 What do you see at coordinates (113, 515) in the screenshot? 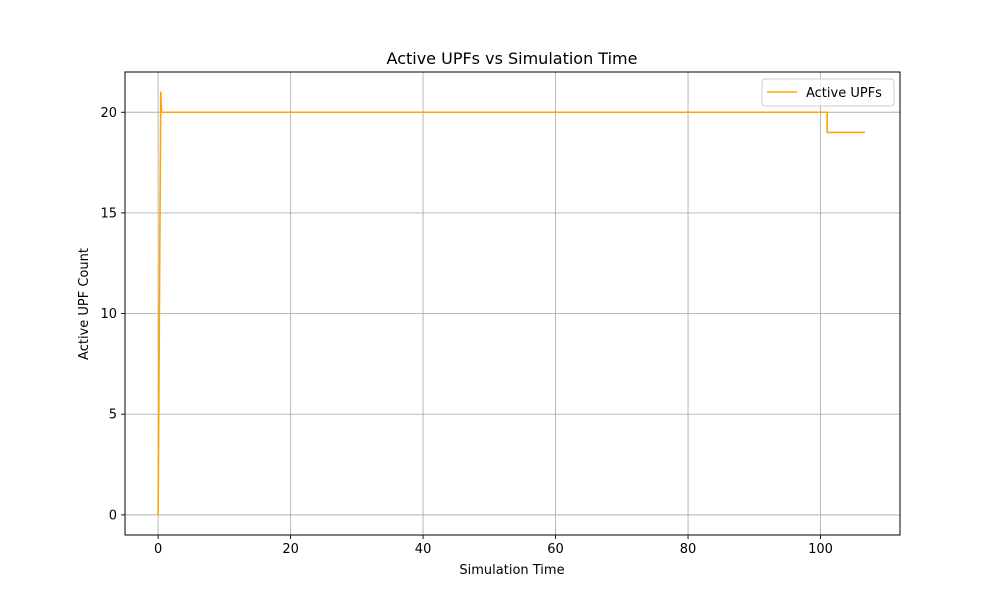
I see `y-tick-label: 0` at bounding box center [113, 515].